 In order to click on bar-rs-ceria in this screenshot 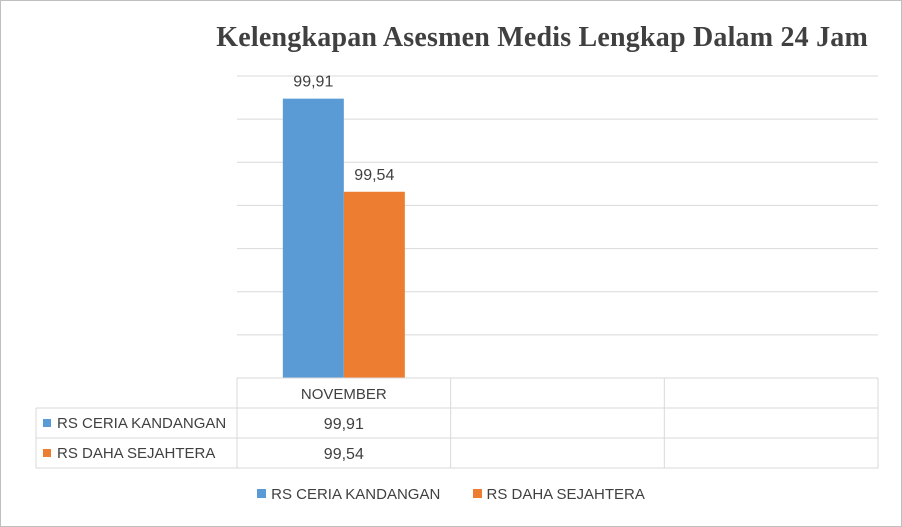, I will do `click(313, 238)`.